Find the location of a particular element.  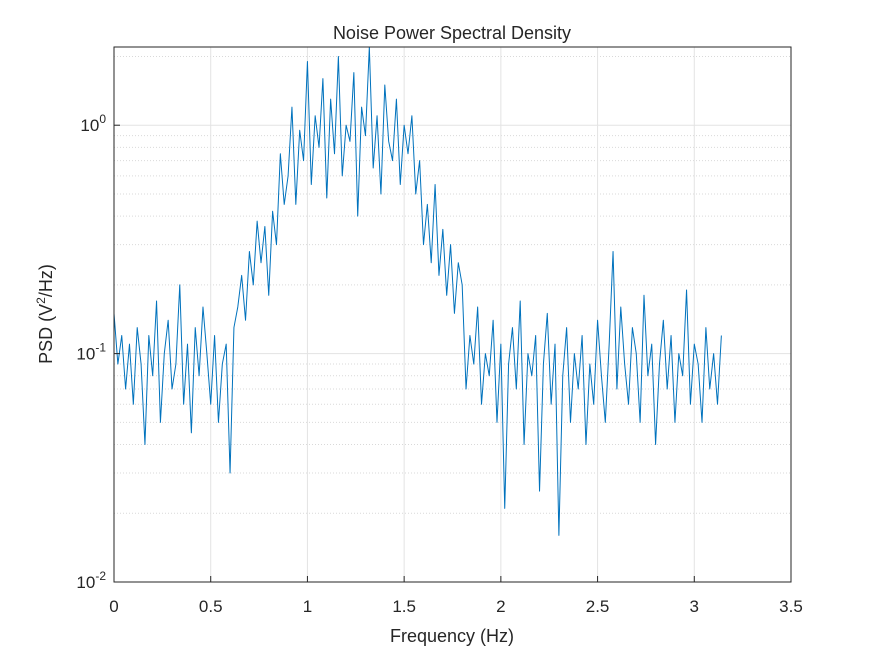

chart-title: Noise Power Spectral Density is located at coordinates (452, 33).